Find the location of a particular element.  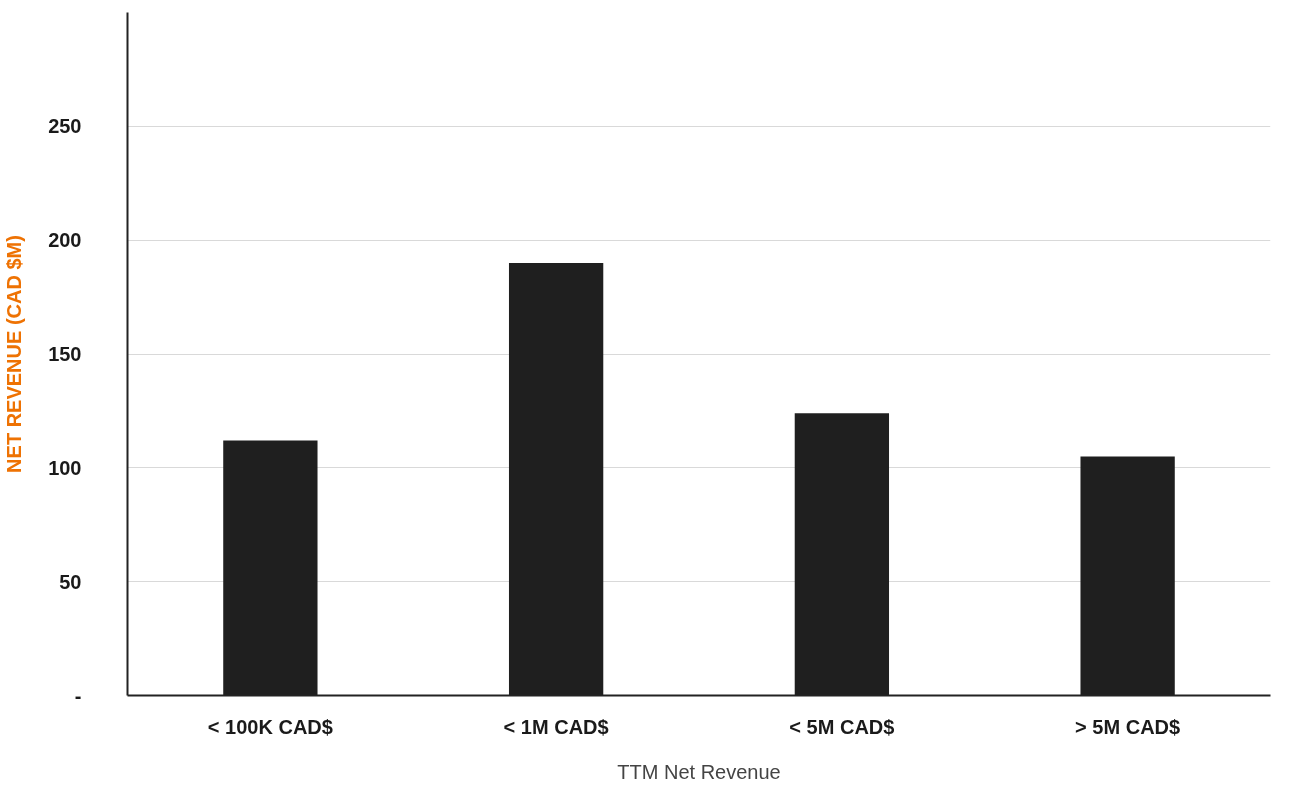

y-tick-label: - is located at coordinates (78, 695).